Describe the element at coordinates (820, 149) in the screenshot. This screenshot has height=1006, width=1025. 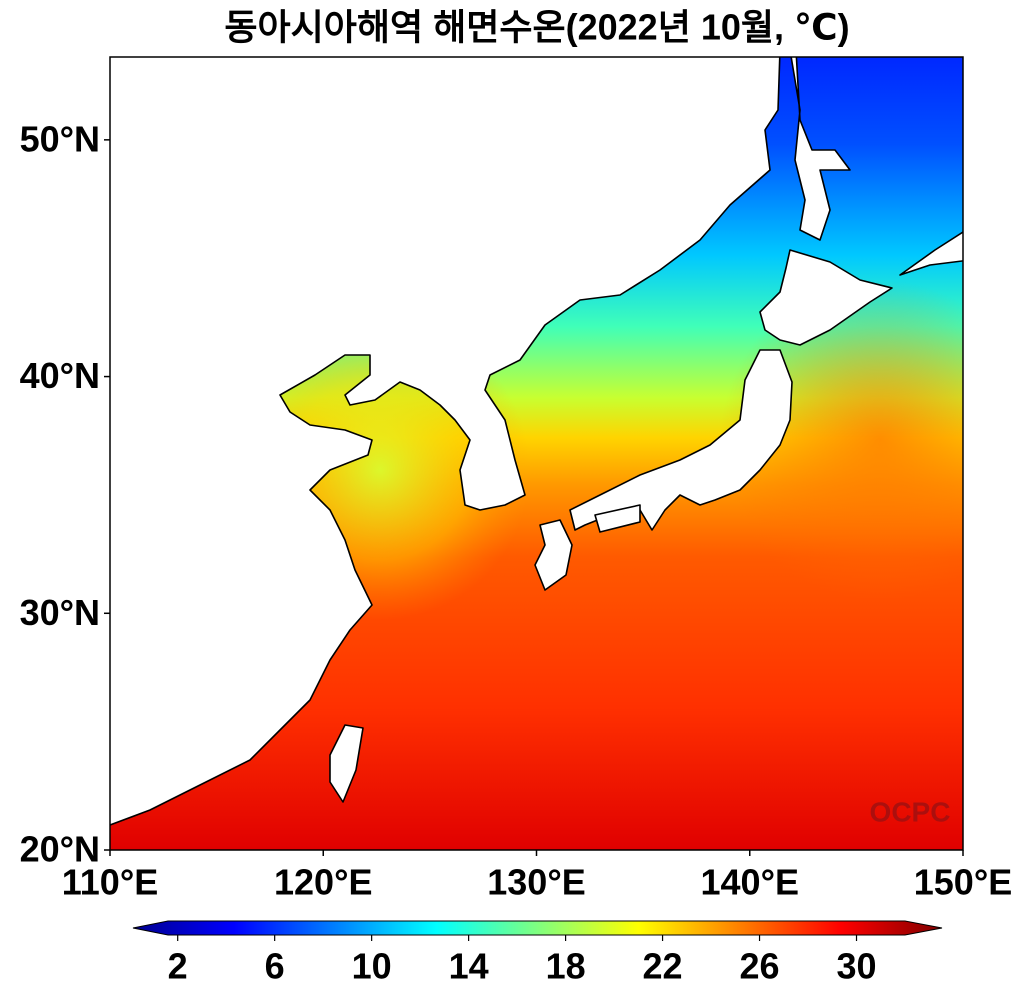
I see `sakhalin` at that location.